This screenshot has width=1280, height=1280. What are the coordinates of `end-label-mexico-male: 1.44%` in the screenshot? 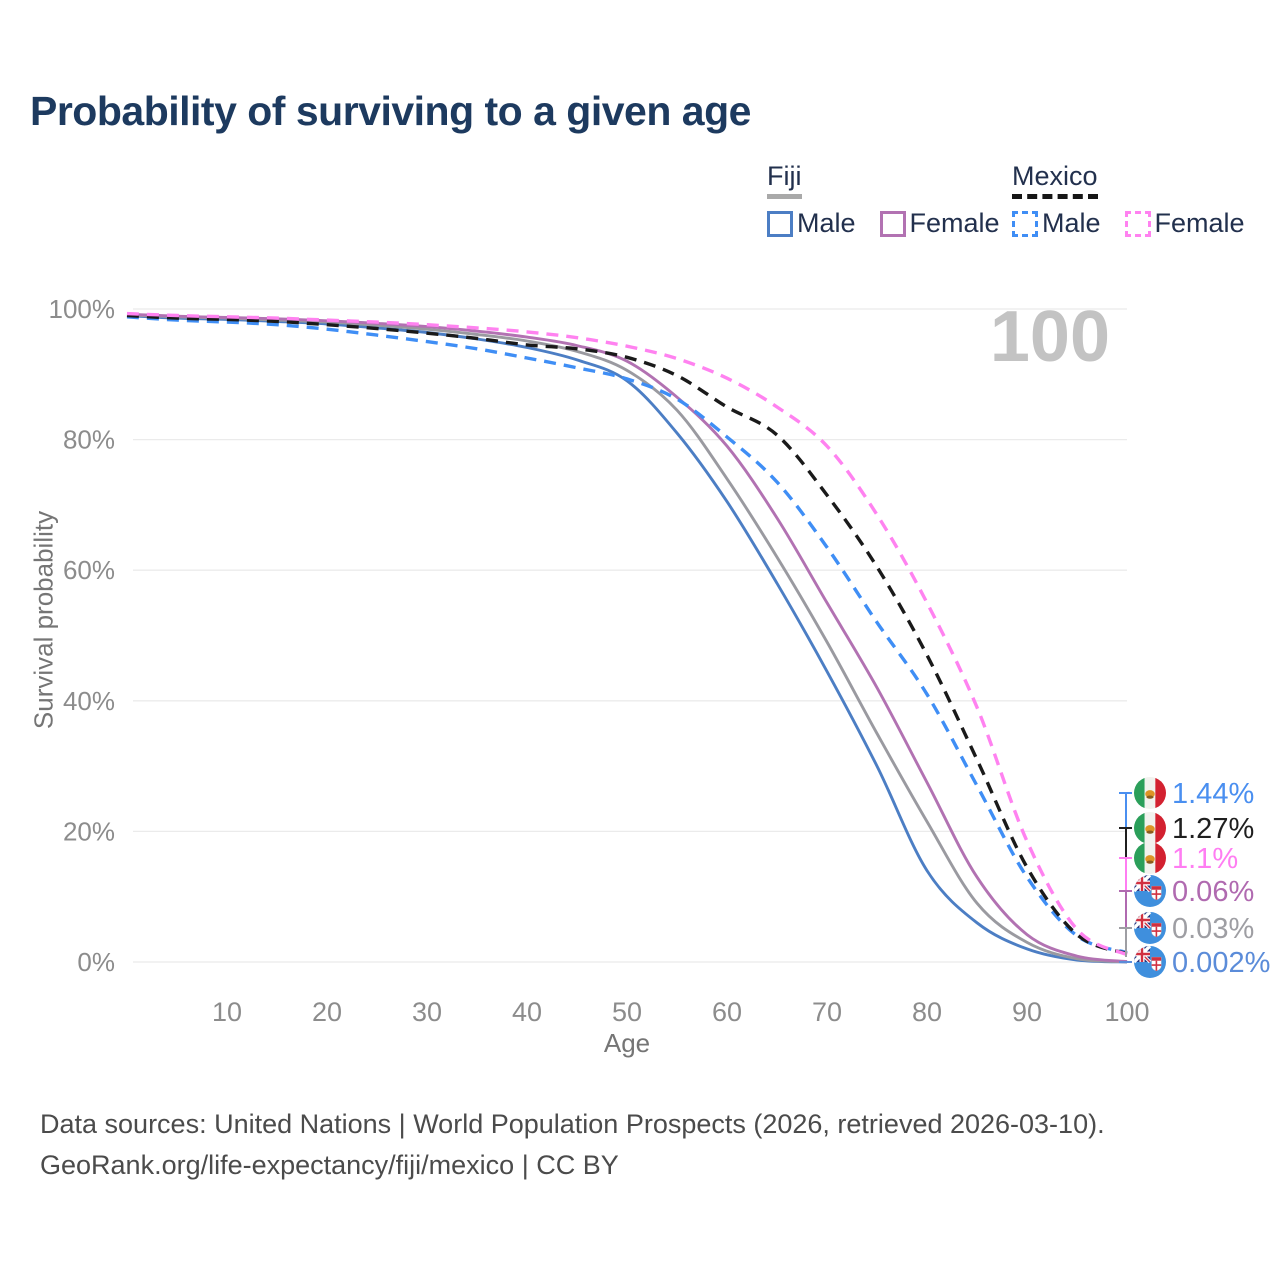 It's located at (1213, 794).